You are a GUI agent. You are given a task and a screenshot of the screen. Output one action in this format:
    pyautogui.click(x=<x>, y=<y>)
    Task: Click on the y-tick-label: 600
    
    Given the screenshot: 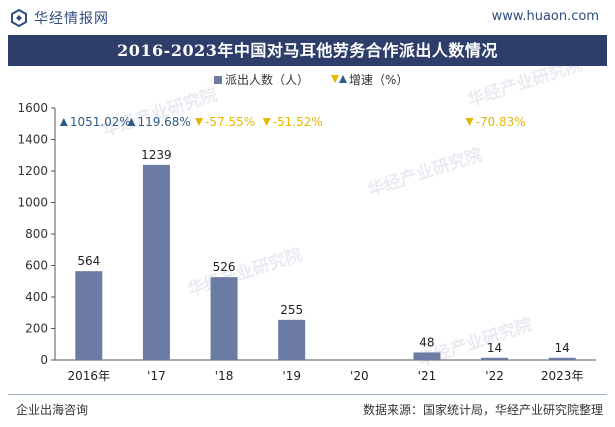 What is the action you would take?
    pyautogui.click(x=36, y=266)
    